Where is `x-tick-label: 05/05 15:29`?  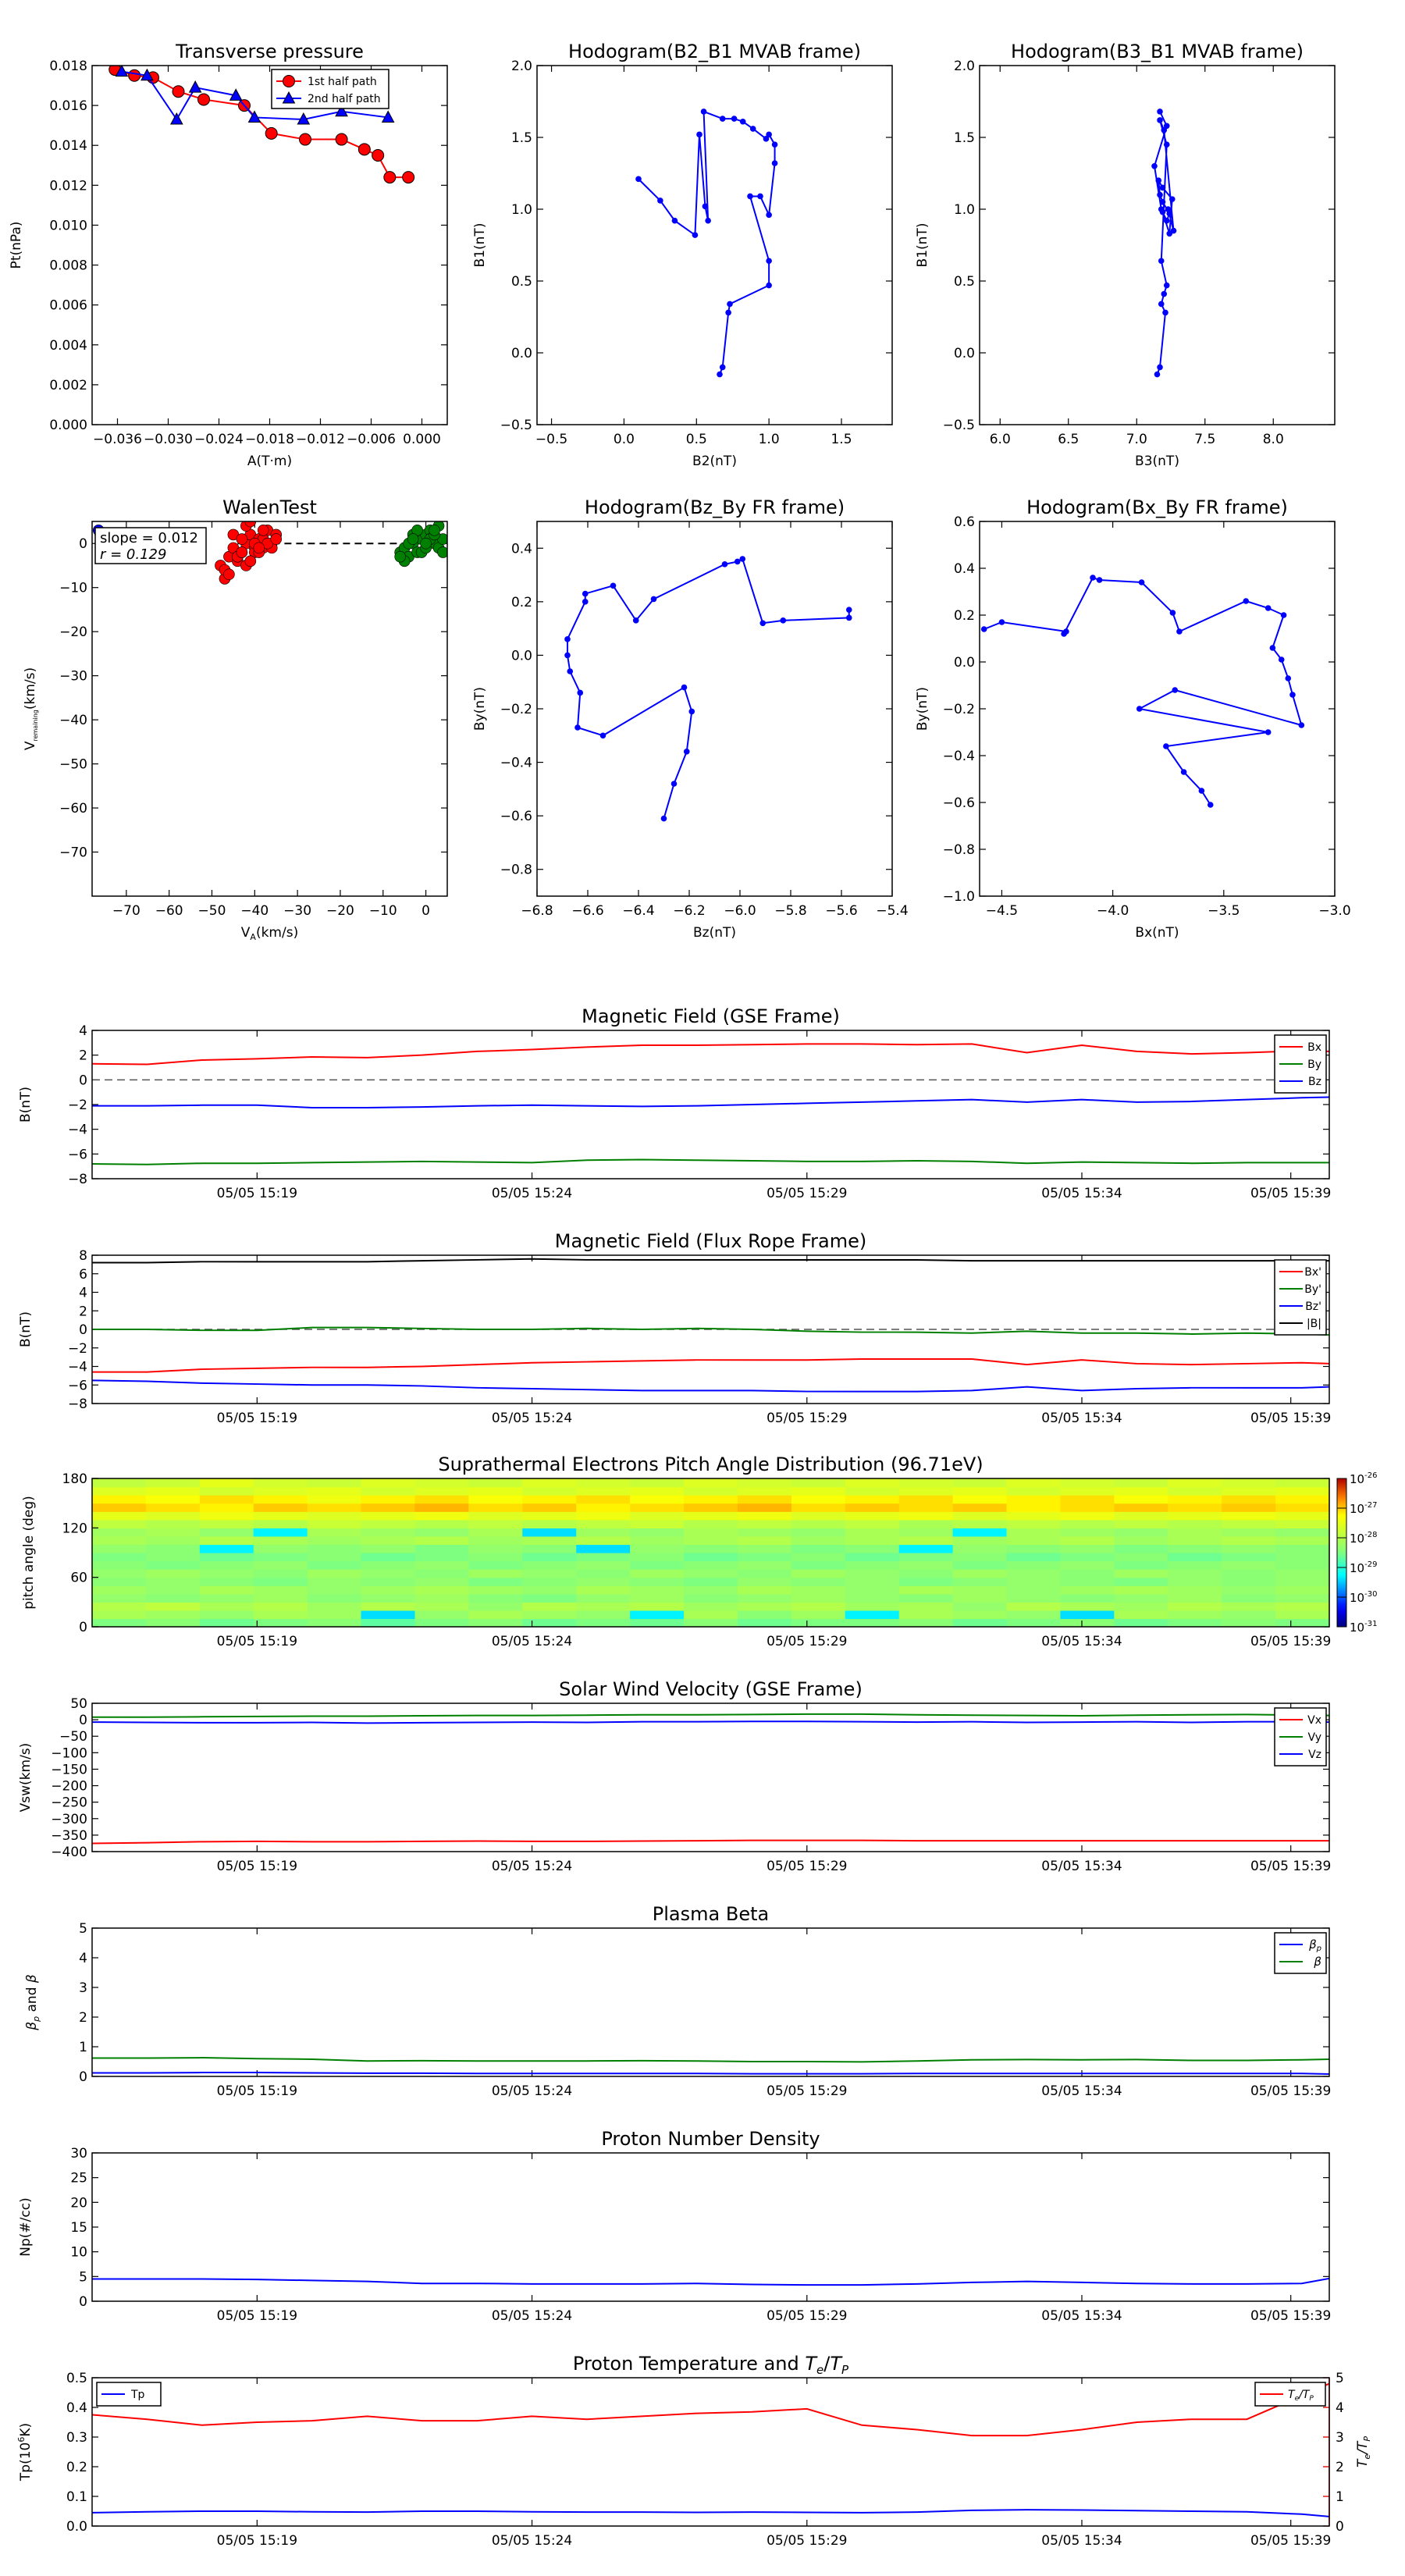 x-tick-label: 05/05 15:29 is located at coordinates (807, 1866).